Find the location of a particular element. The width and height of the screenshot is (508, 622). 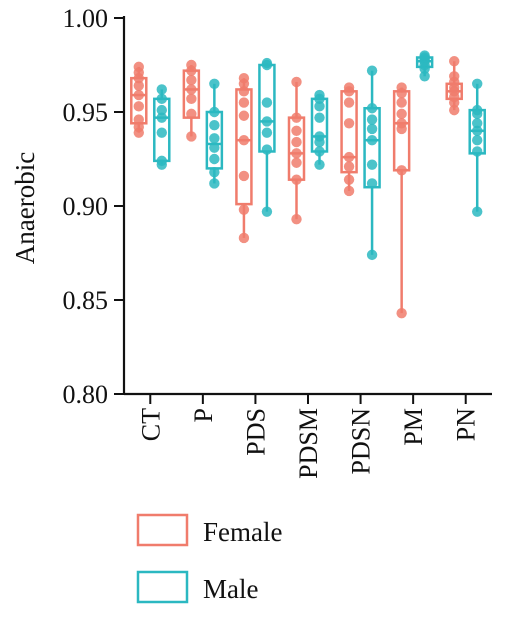

y-tick-label: 1.00 is located at coordinates (86, 18).